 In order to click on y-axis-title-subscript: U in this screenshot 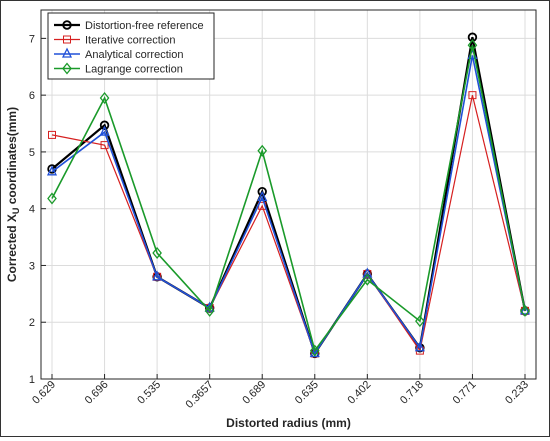, I will do `click(16, 211)`.